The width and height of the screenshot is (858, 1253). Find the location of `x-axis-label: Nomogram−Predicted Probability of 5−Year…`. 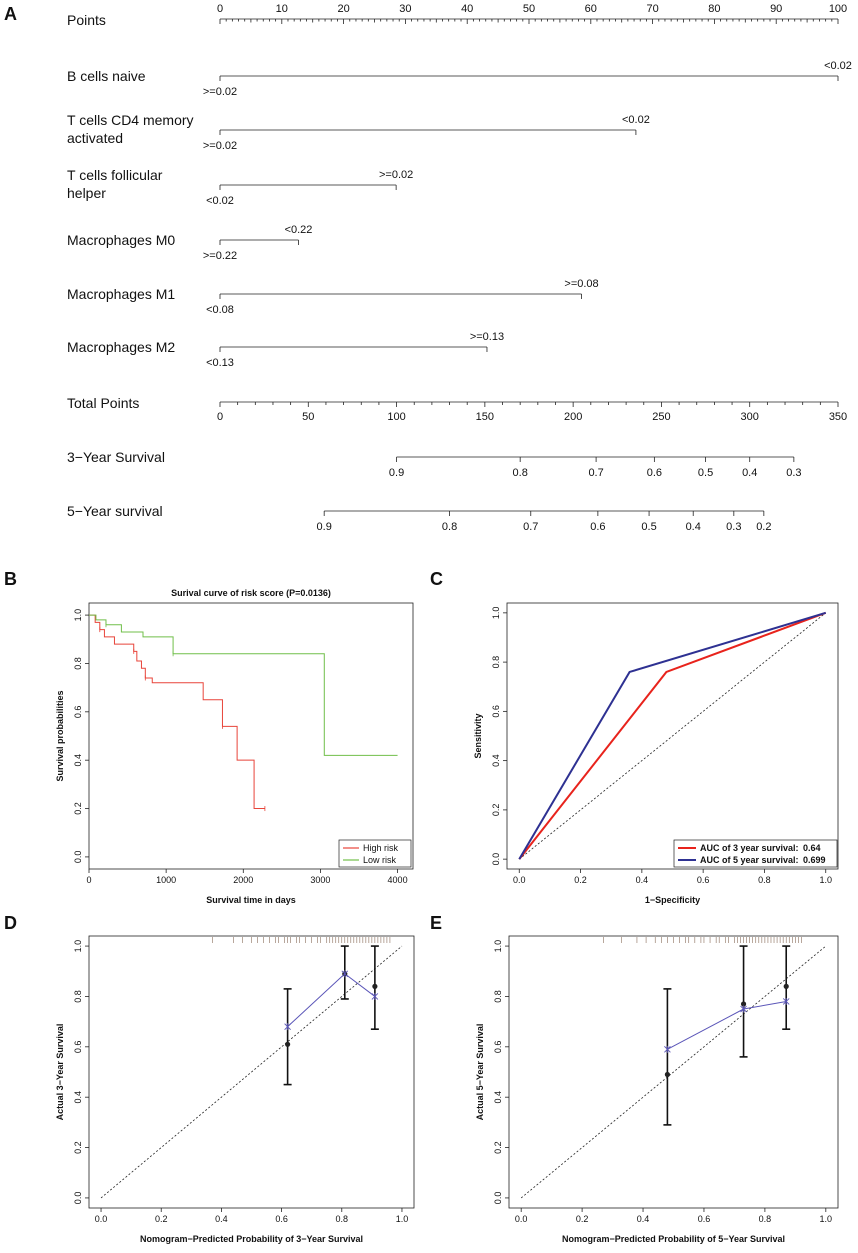

x-axis-label: Nomogram−Predicted Probability of 5−Year… is located at coordinates (673, 1239).